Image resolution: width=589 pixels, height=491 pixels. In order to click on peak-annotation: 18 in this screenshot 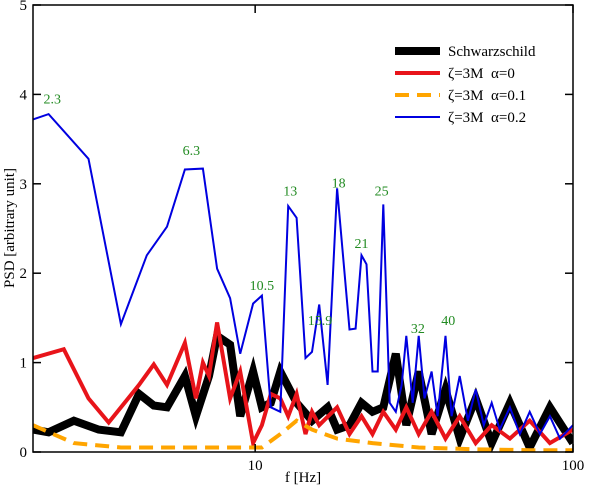, I will do `click(339, 183)`.